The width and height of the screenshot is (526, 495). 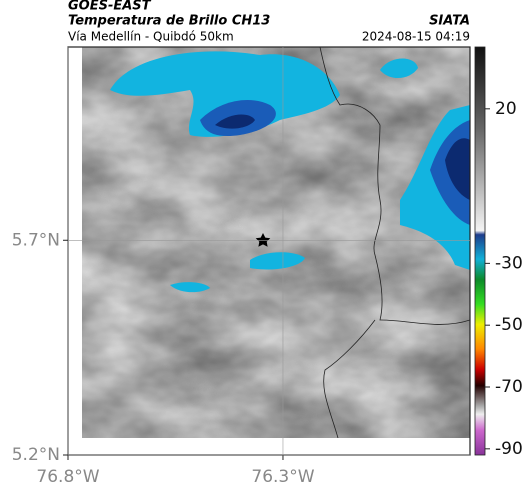 What do you see at coordinates (67, 477) in the screenshot?
I see `x-tick-label: 76.8°W` at bounding box center [67, 477].